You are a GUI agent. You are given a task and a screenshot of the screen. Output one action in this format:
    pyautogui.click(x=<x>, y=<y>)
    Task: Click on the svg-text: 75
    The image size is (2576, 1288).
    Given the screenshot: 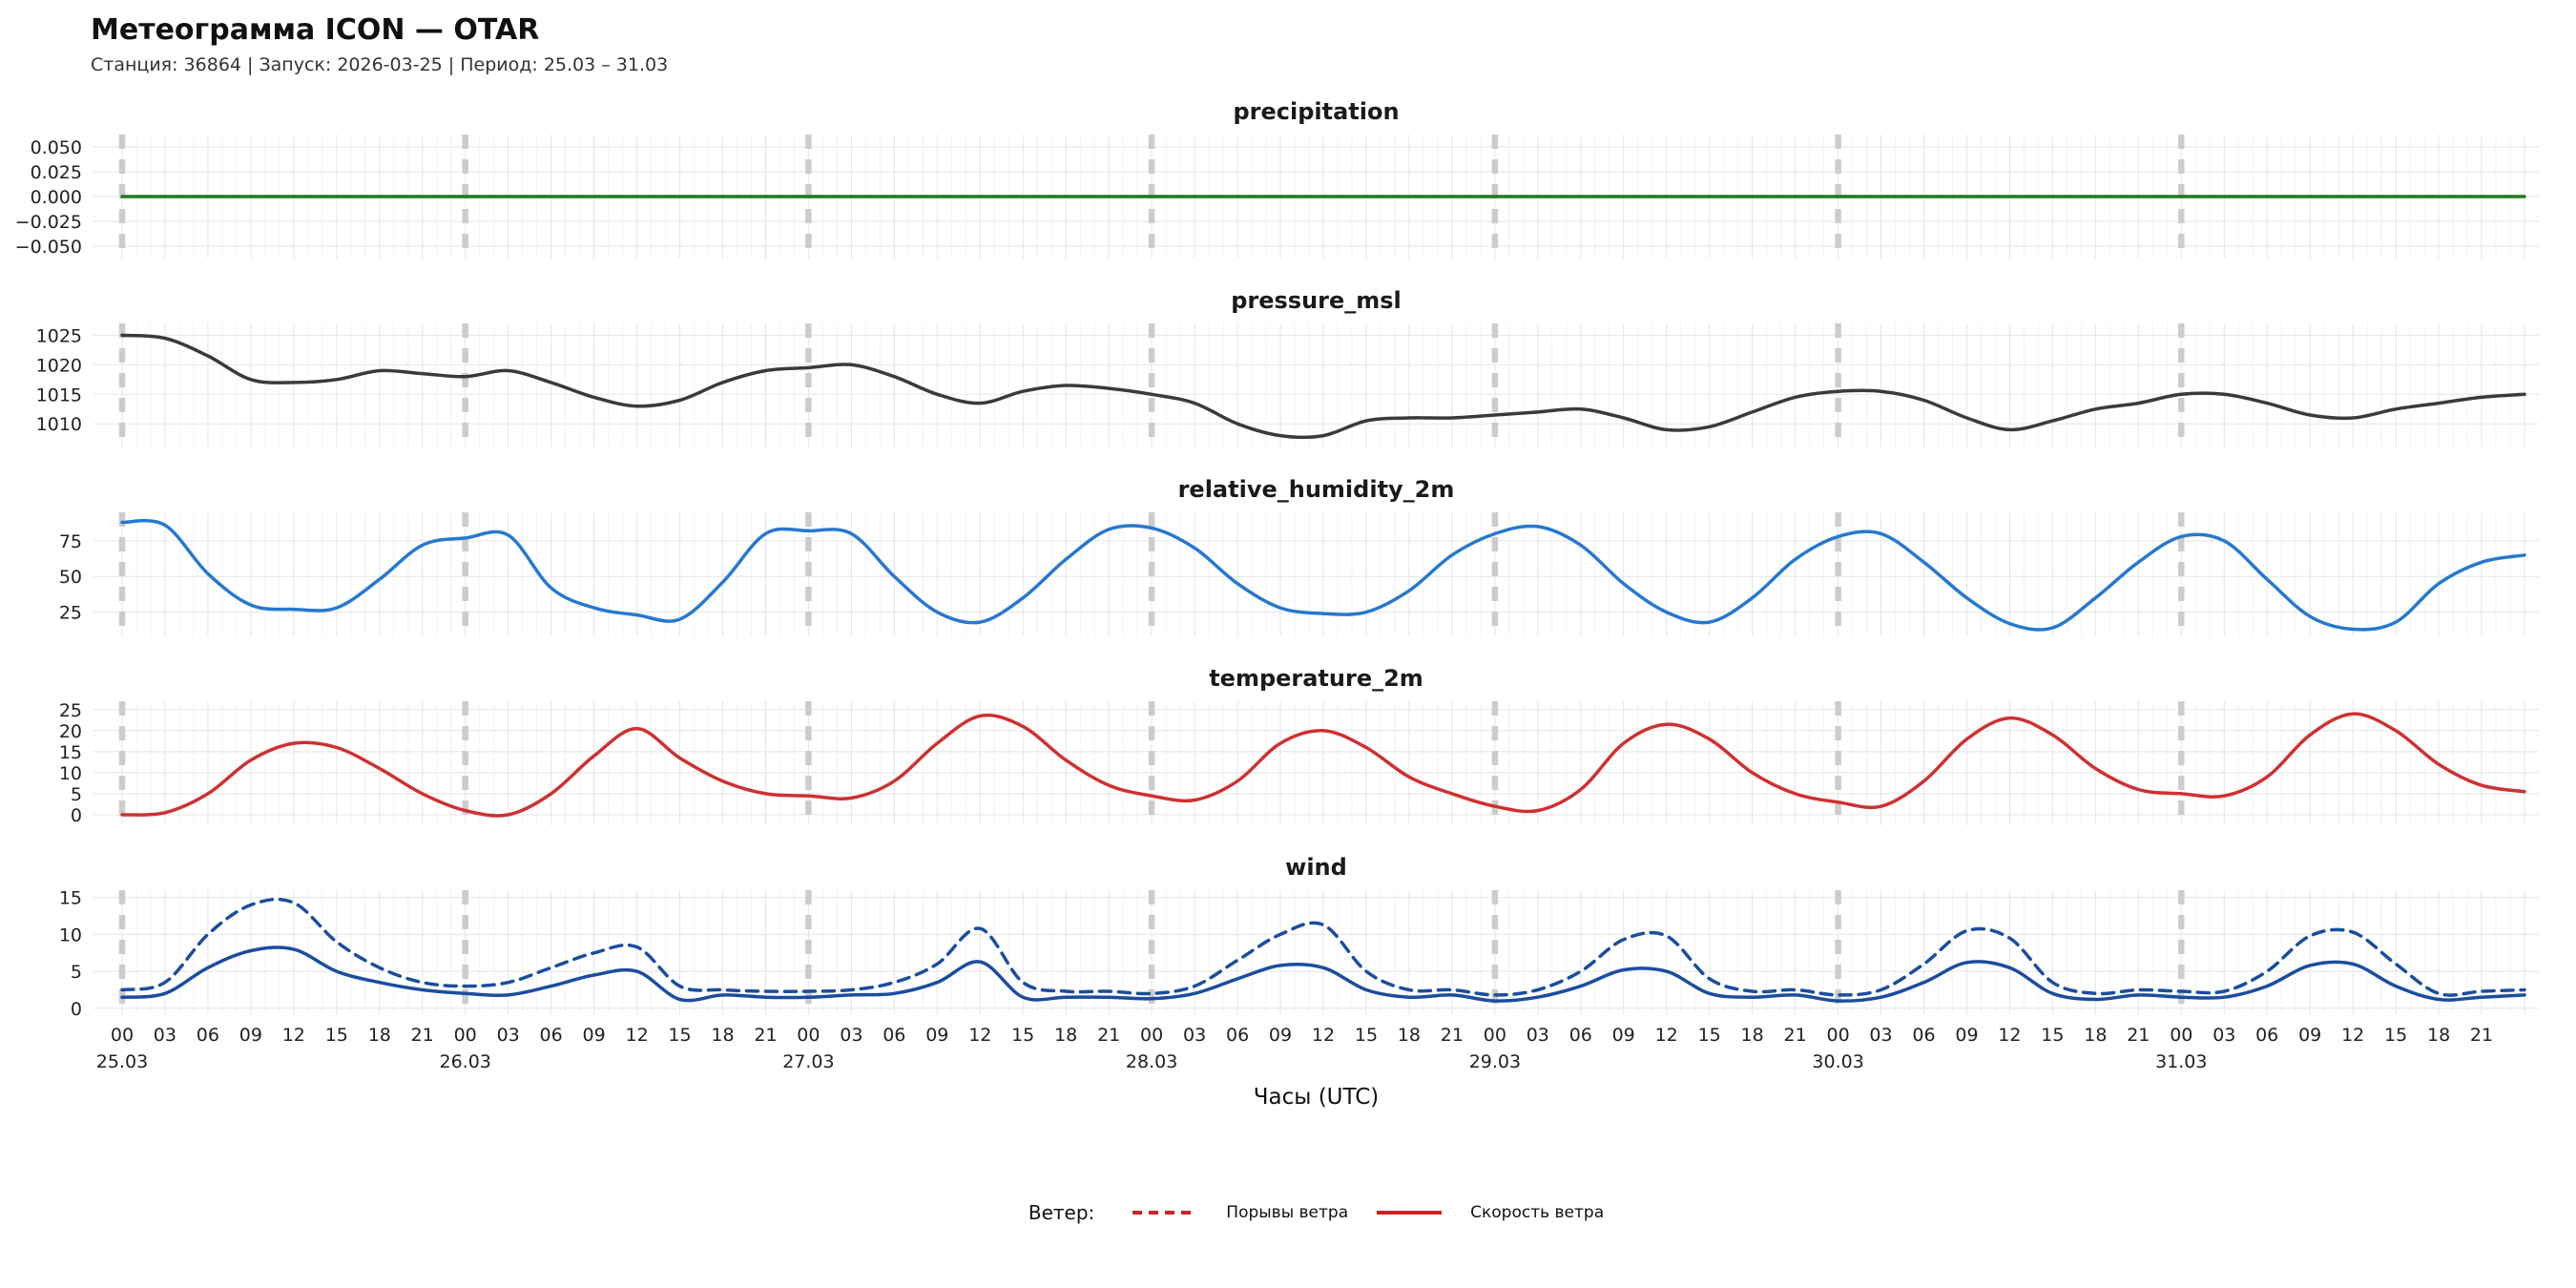 What is the action you would take?
    pyautogui.click(x=70, y=541)
    